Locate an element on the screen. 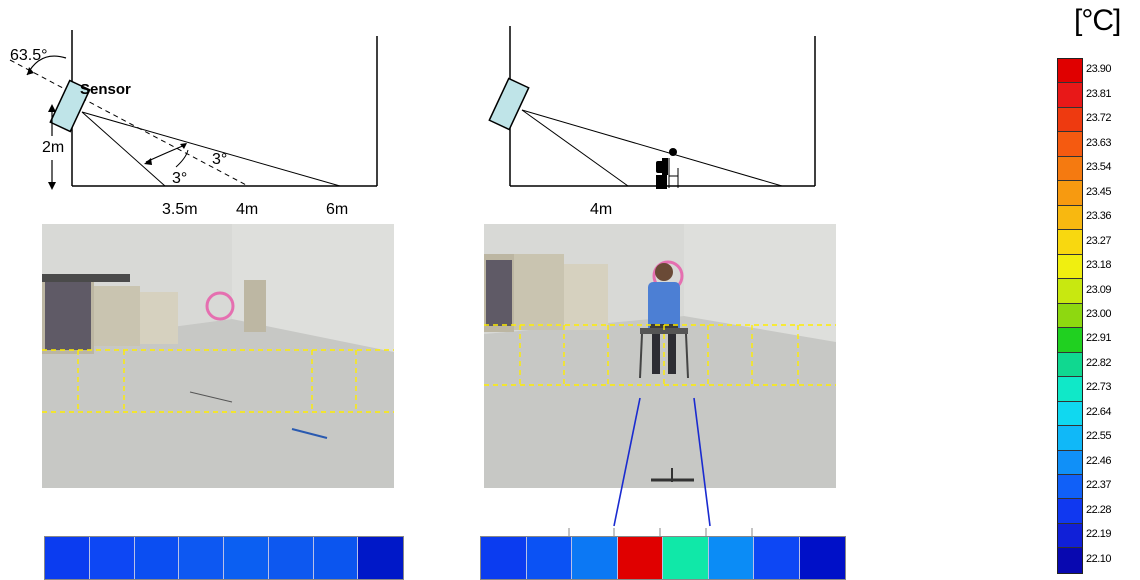 The height and width of the screenshot is (580, 1140). scale-value-label: 22.28 is located at coordinates (1099, 509).